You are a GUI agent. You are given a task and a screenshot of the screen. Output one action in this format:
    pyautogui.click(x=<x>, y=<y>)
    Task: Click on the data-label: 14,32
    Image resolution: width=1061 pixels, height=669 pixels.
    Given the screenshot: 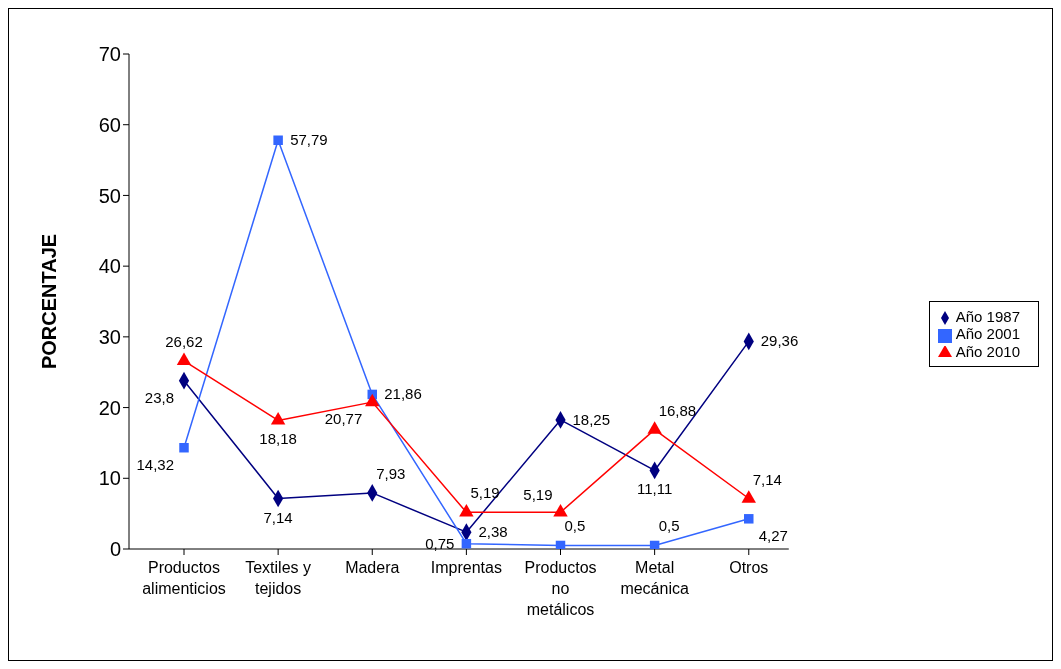 What is the action you would take?
    pyautogui.click(x=155, y=464)
    